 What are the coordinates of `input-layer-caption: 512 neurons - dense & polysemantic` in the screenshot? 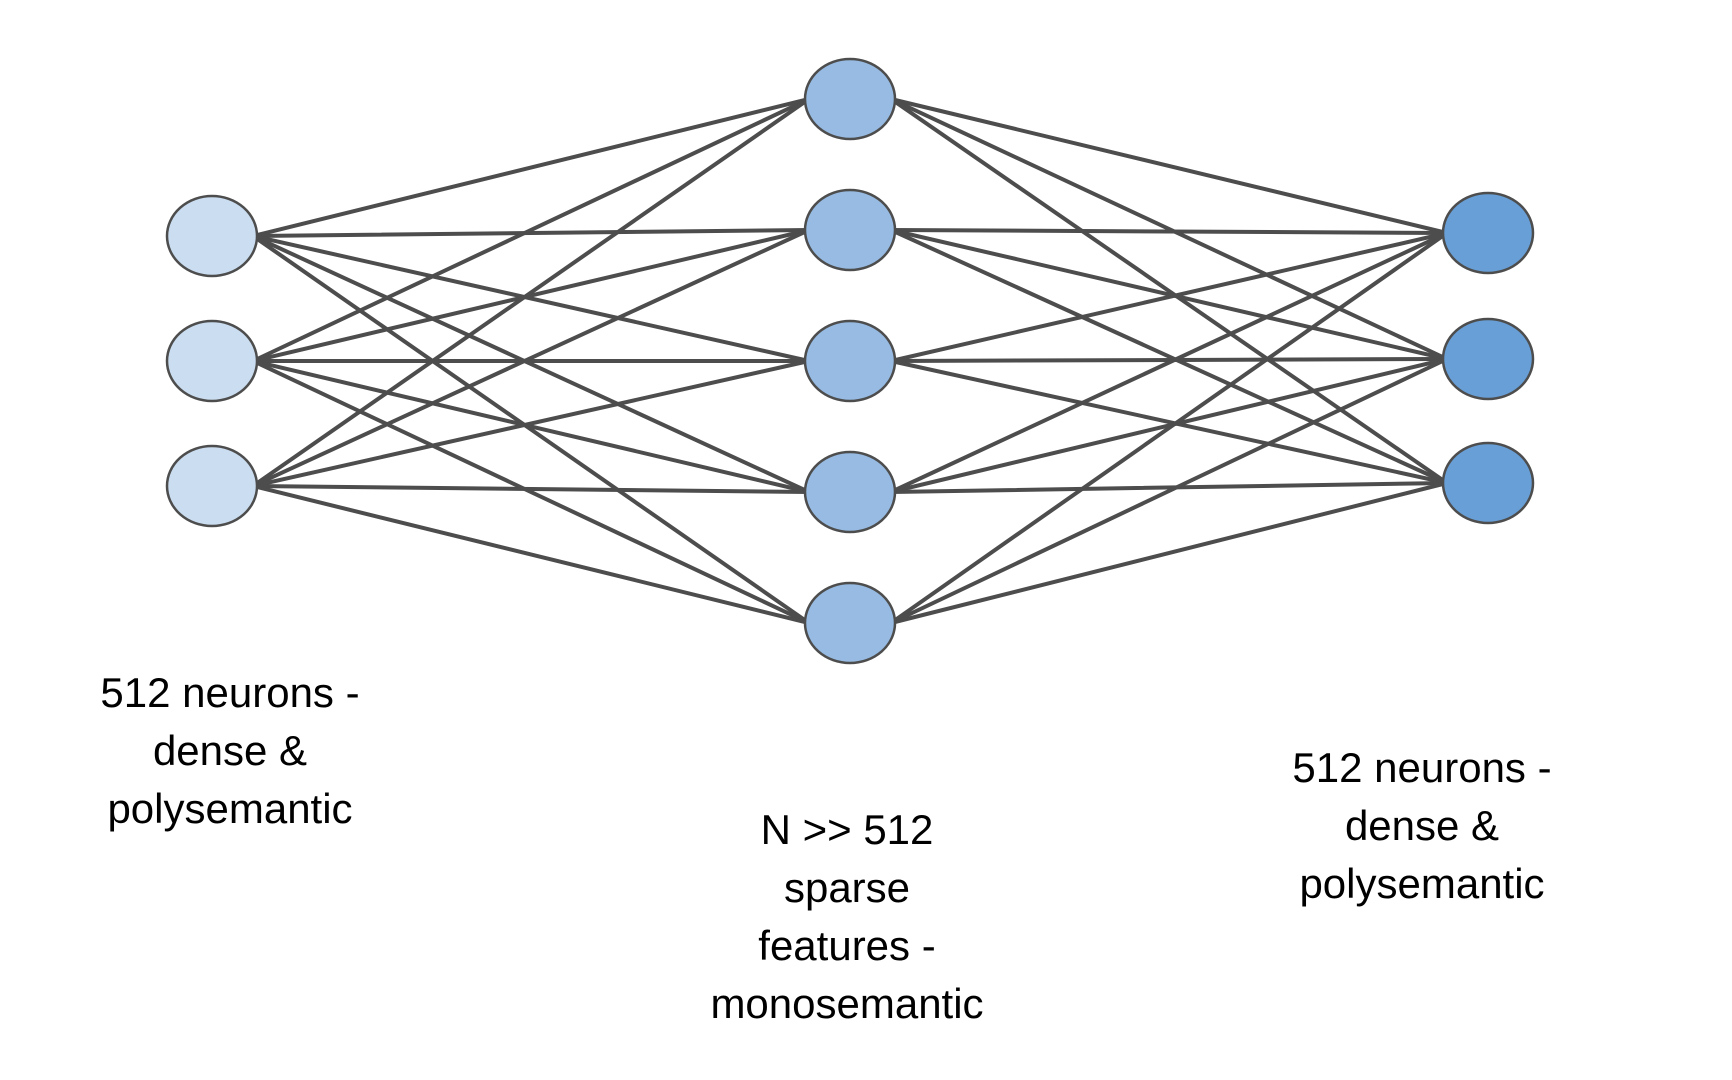 It's located at (230, 751).